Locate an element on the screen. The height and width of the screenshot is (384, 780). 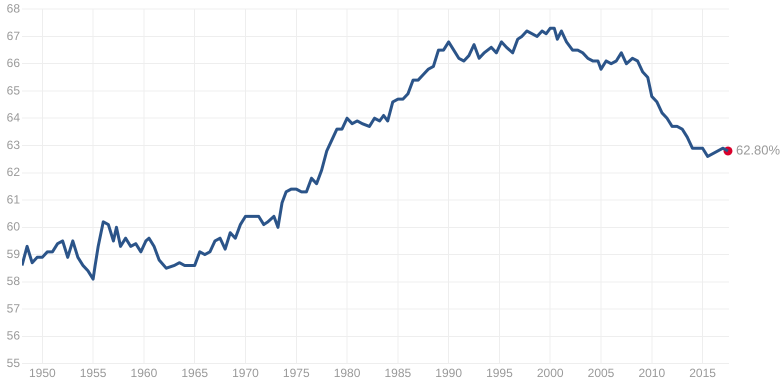
annotation: 62.80% is located at coordinates (758, 150).